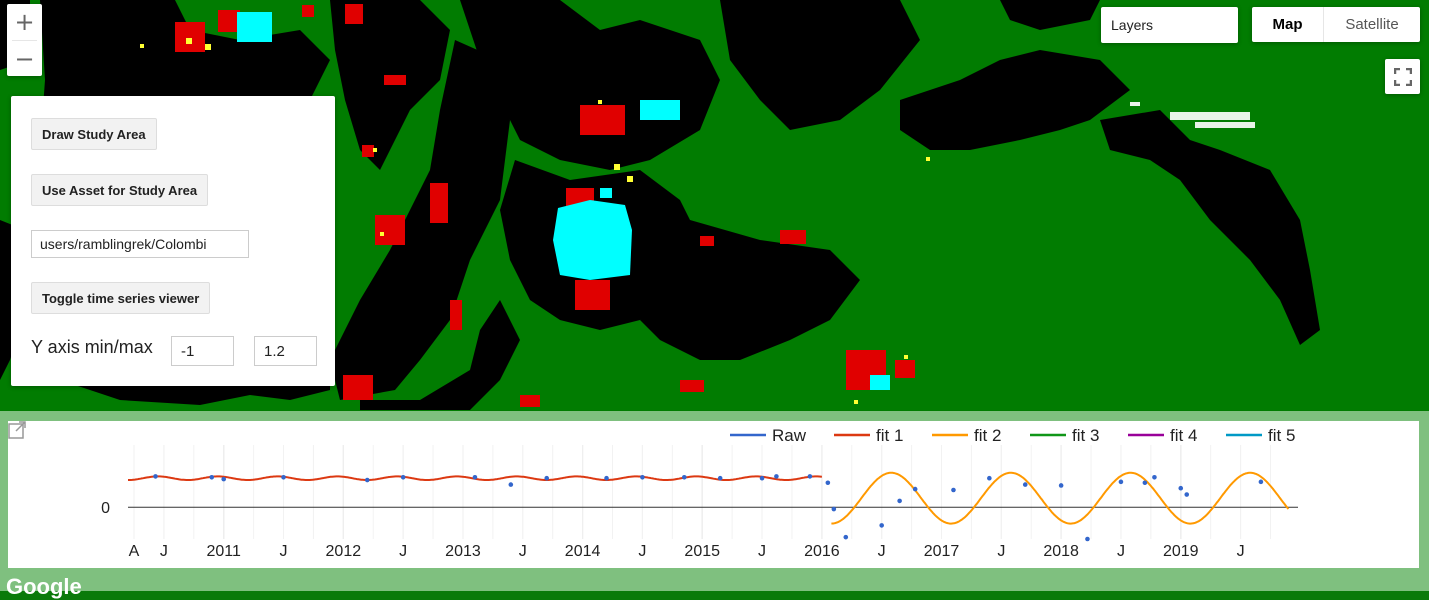 The width and height of the screenshot is (1429, 600). Describe the element at coordinates (344, 551) in the screenshot. I see `x-tick-label: 2012` at that location.